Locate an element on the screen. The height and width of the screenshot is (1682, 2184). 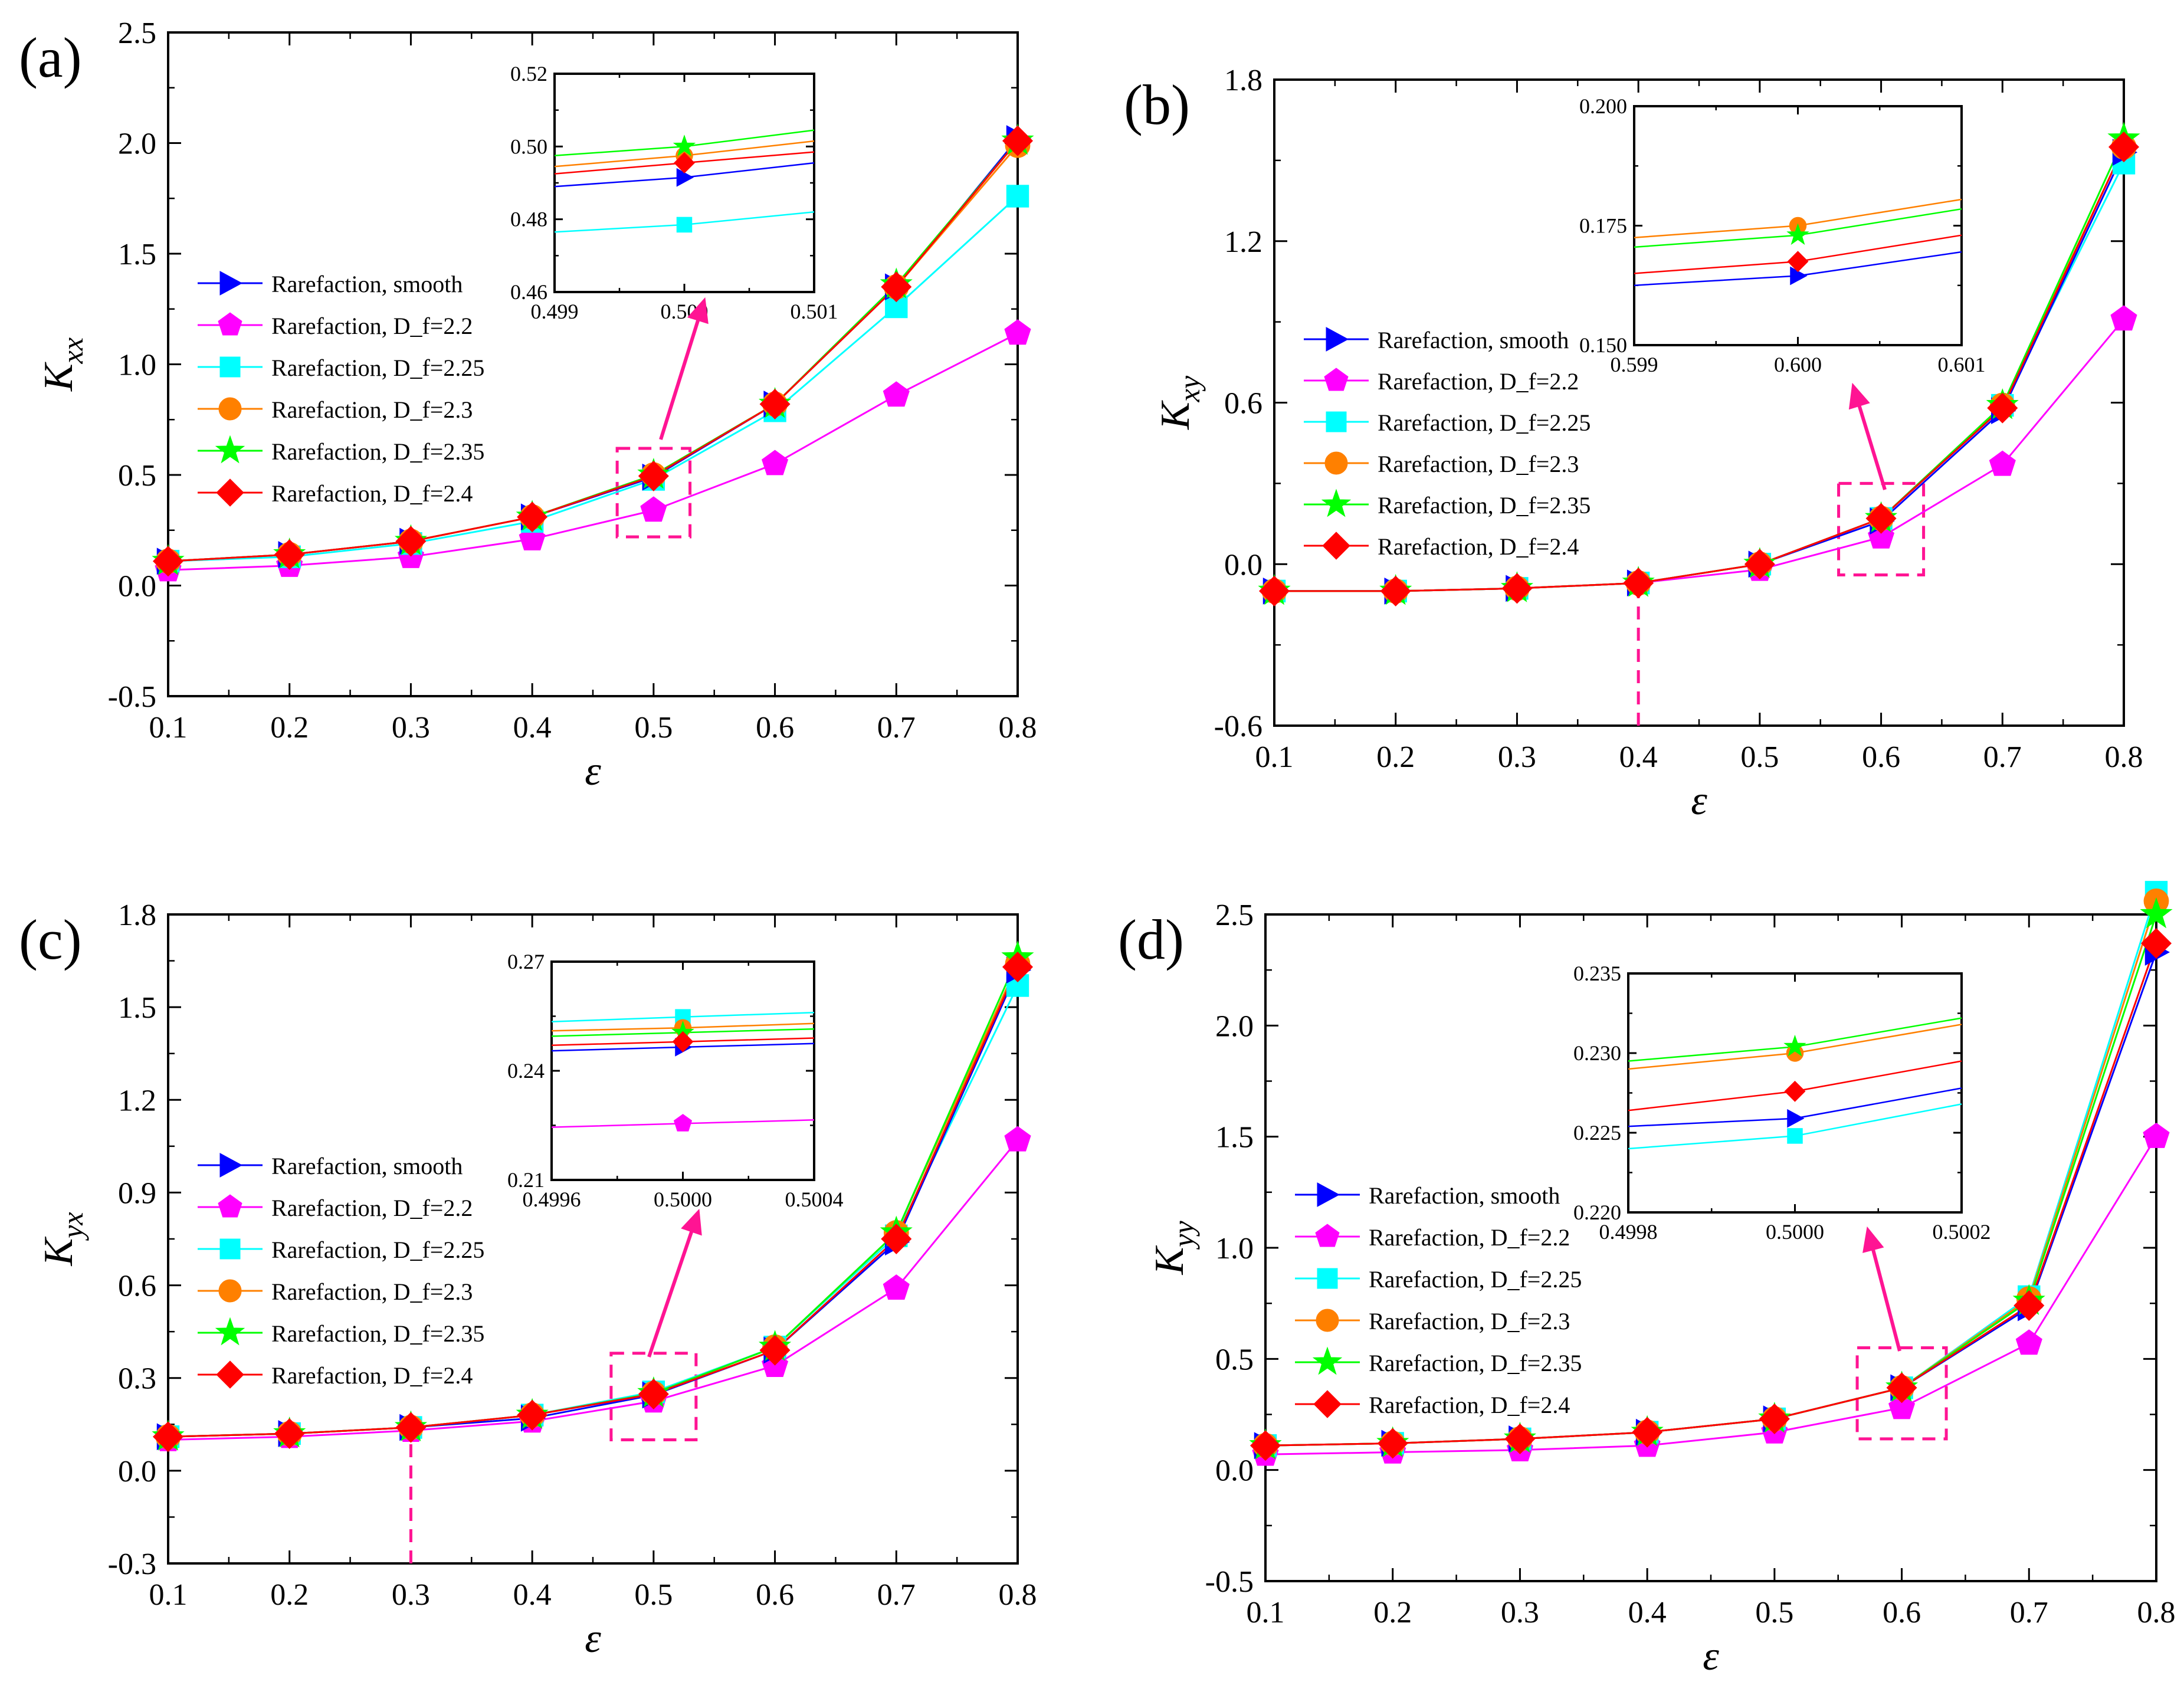
inset-y-tick-label: 0.48 is located at coordinates (528, 220).